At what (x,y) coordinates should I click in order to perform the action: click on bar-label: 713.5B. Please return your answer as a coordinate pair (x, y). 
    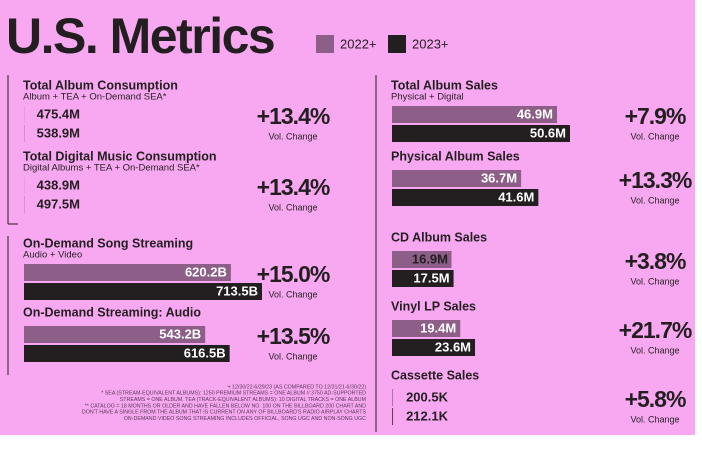
    Looking at the image, I should click on (237, 290).